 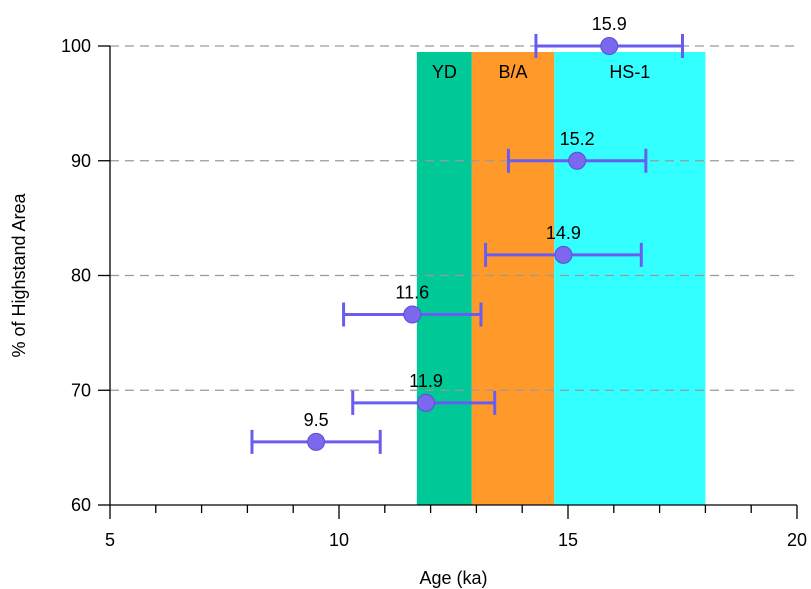 What do you see at coordinates (81, 161) in the screenshot?
I see `y-tick-label: 90` at bounding box center [81, 161].